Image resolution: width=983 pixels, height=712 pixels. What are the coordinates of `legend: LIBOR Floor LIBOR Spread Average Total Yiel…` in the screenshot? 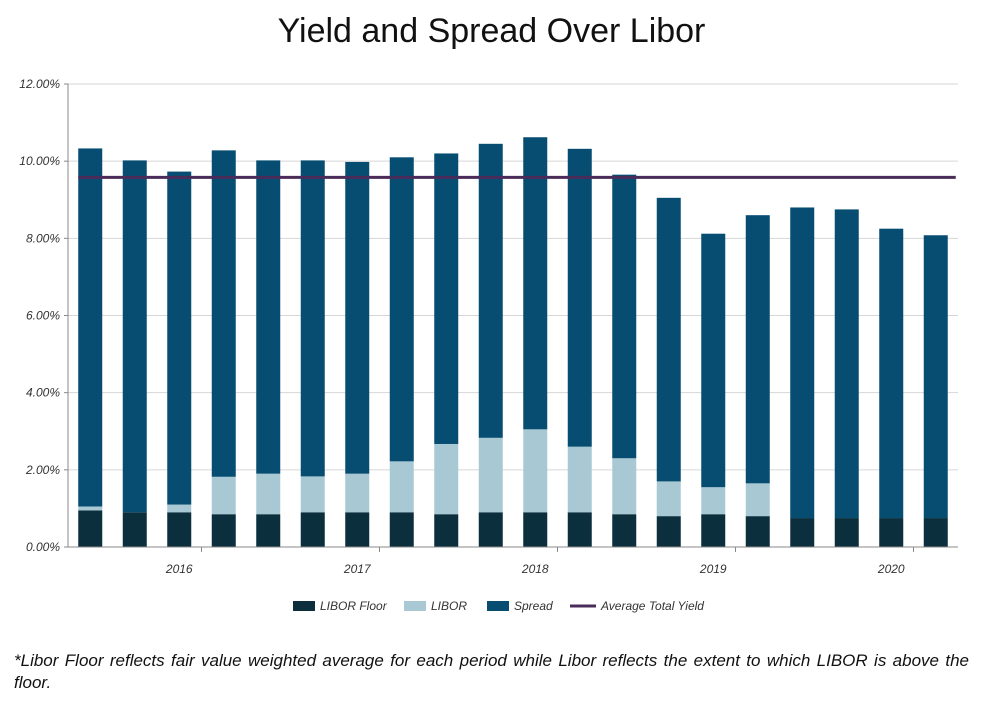 It's located at (498, 606).